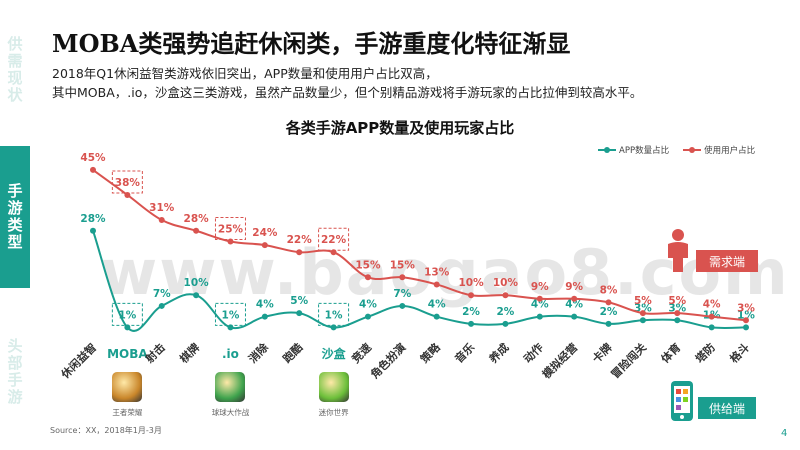  Describe the element at coordinates (430, 353) in the screenshot. I see `tick-label: 策略` at that location.